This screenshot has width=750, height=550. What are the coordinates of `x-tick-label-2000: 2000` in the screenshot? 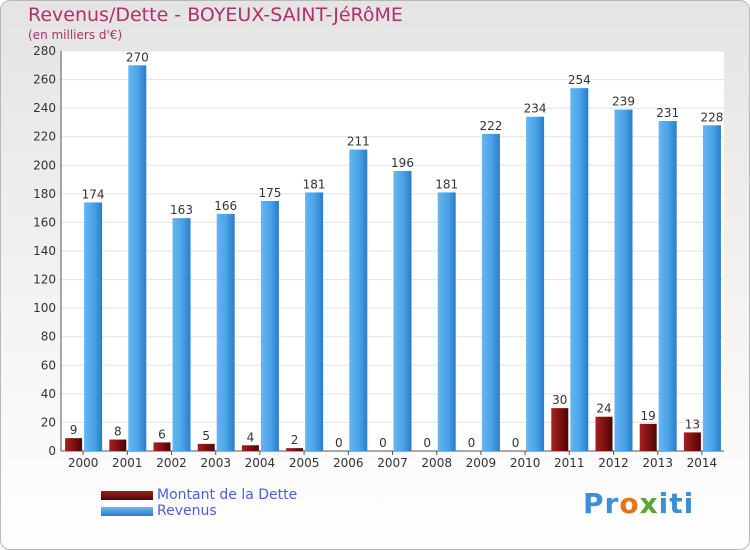 It's located at (83, 463).